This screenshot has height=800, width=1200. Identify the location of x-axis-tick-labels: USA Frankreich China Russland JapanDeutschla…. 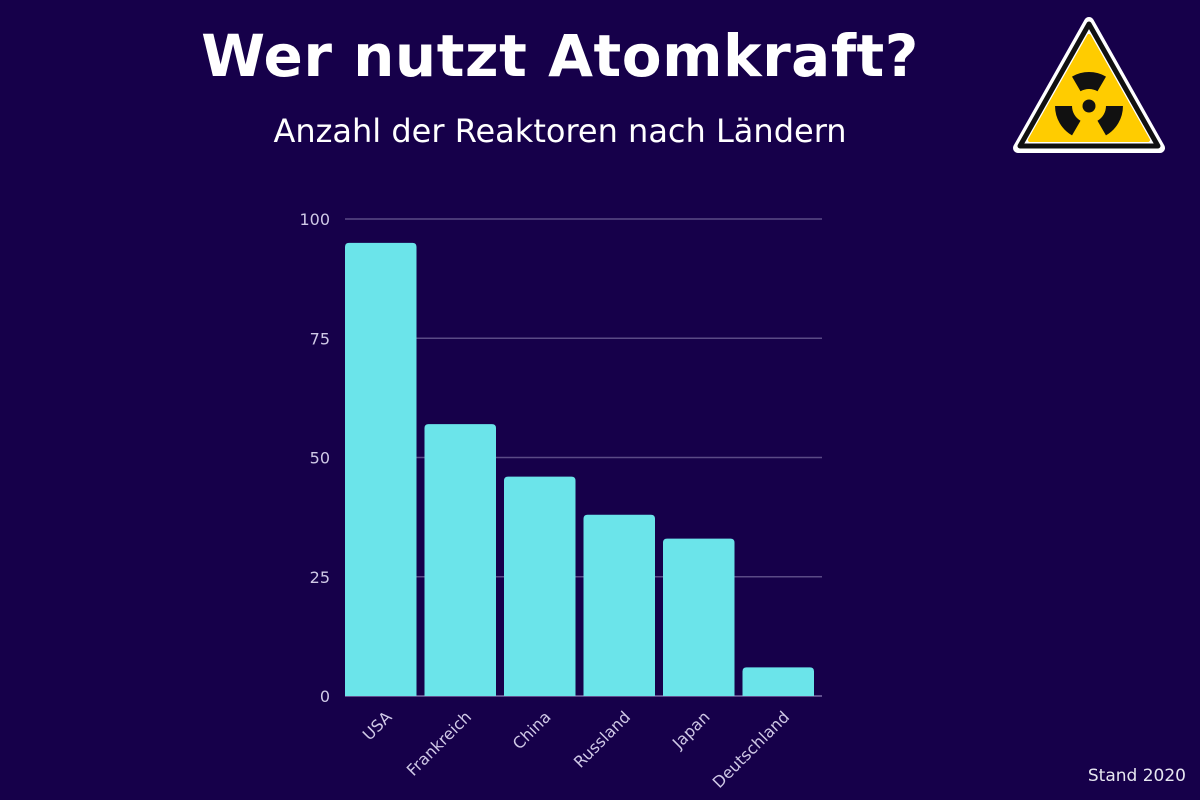
(576, 749).